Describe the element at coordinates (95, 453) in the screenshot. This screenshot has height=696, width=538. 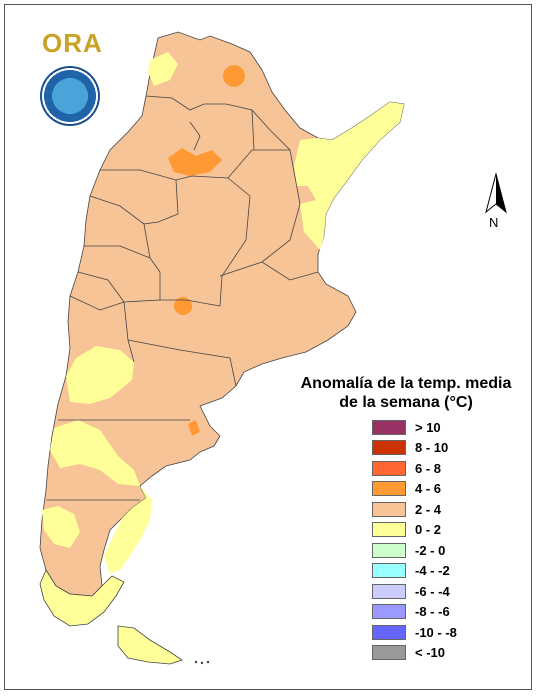
I see `anomaly-0-2-patagonia-mid` at that location.